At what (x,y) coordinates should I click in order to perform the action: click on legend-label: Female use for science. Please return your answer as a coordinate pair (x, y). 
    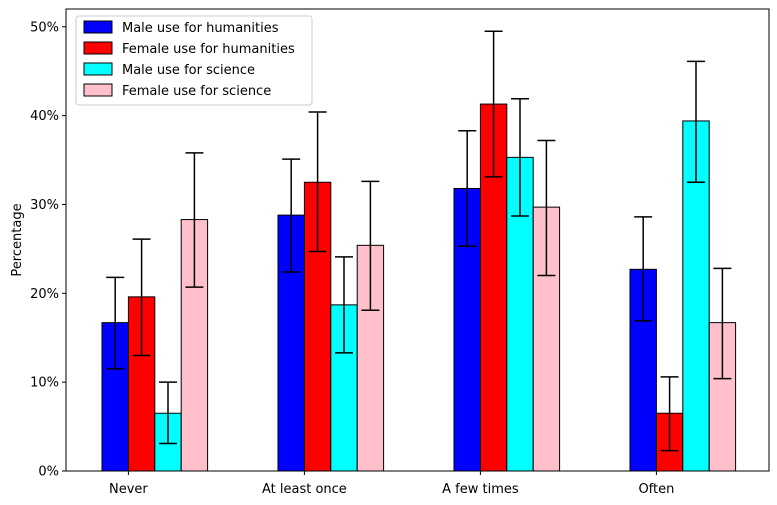
    Looking at the image, I should click on (196, 91).